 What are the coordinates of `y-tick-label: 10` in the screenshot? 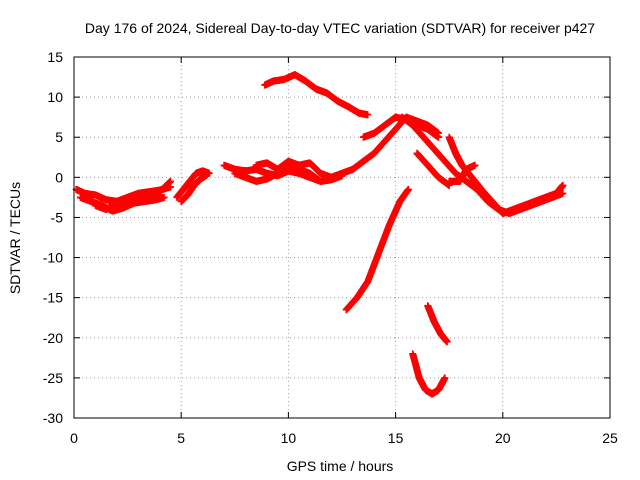 It's located at (55, 97).